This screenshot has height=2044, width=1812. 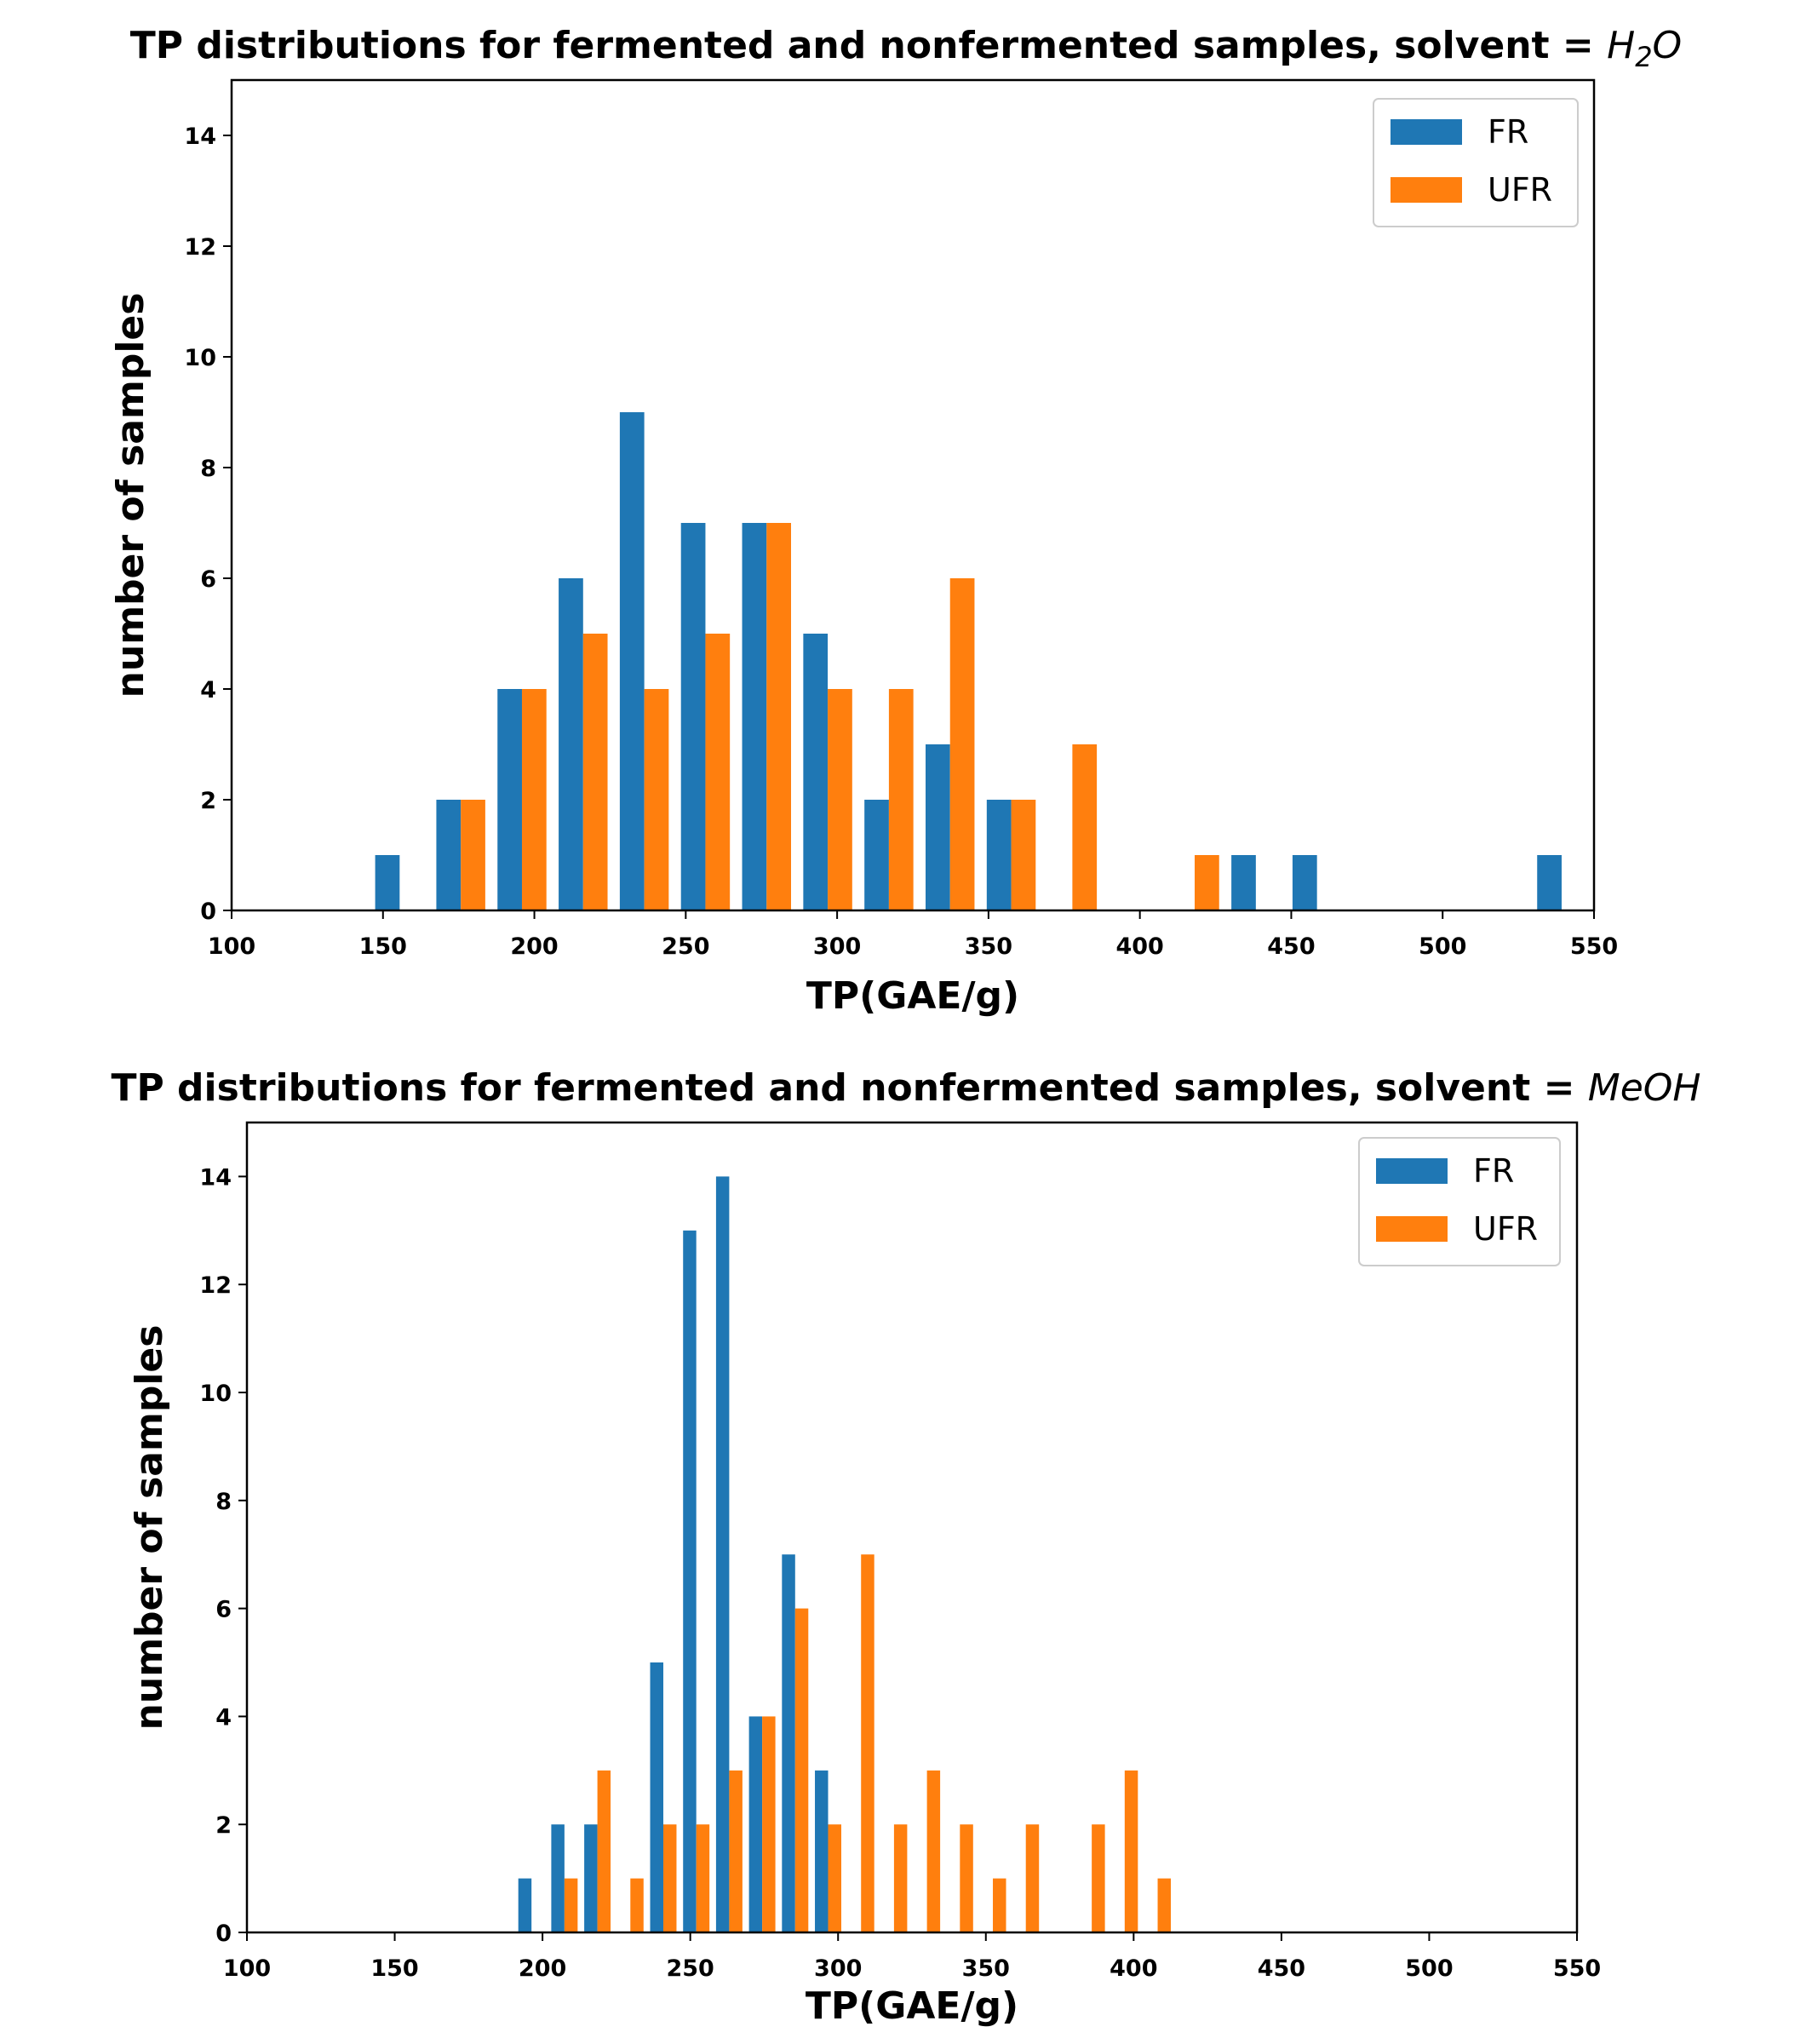 What do you see at coordinates (200, 136) in the screenshot?
I see `y-tick-label: 14` at bounding box center [200, 136].